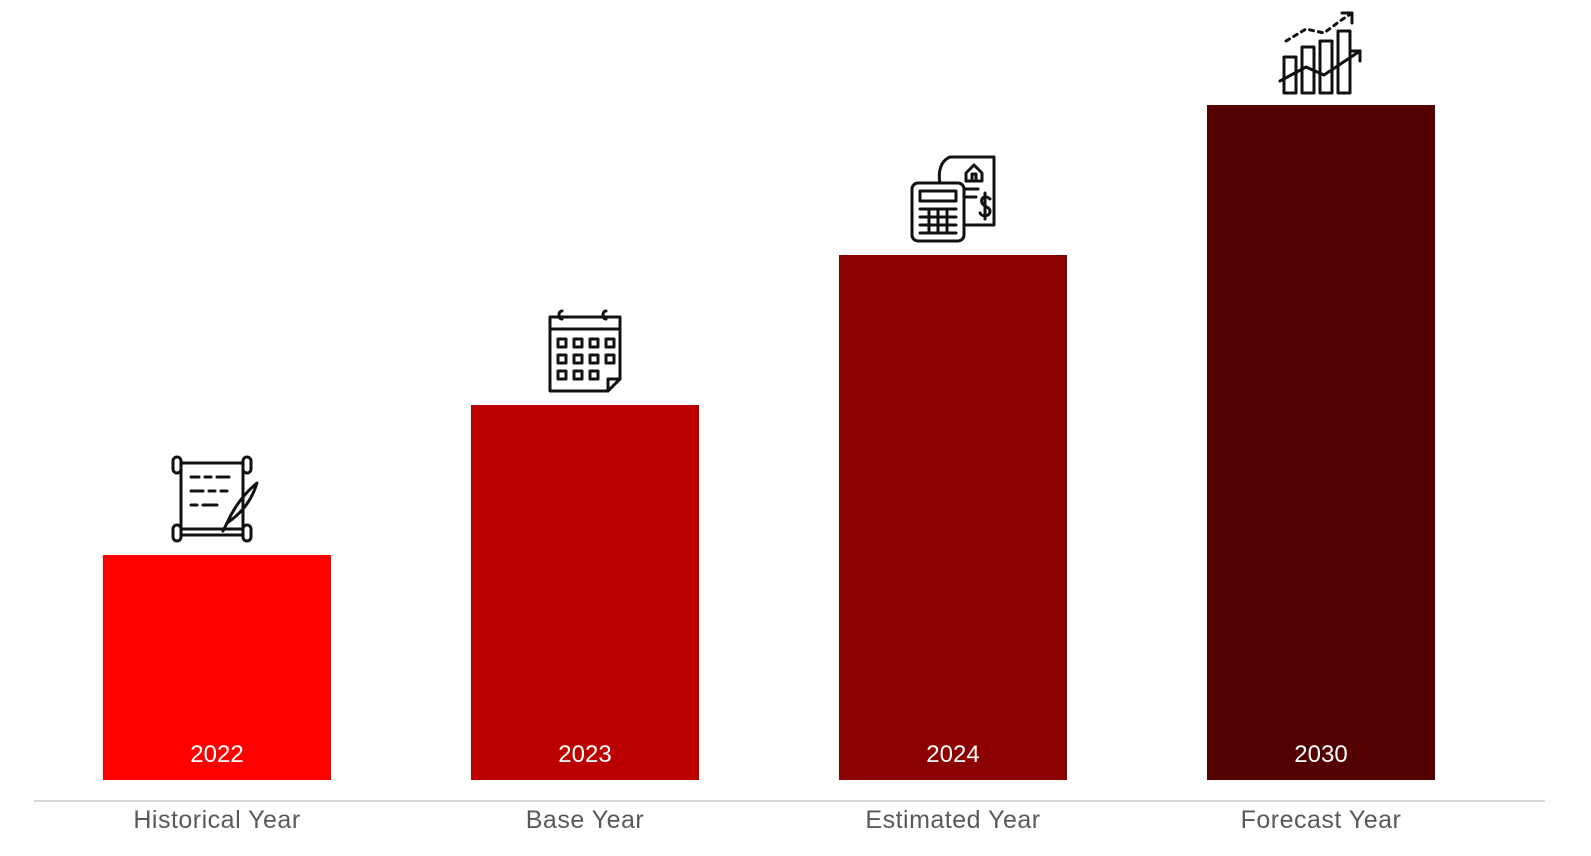 The image size is (1591, 856). I want to click on scroll-quill-icon, so click(215, 499).